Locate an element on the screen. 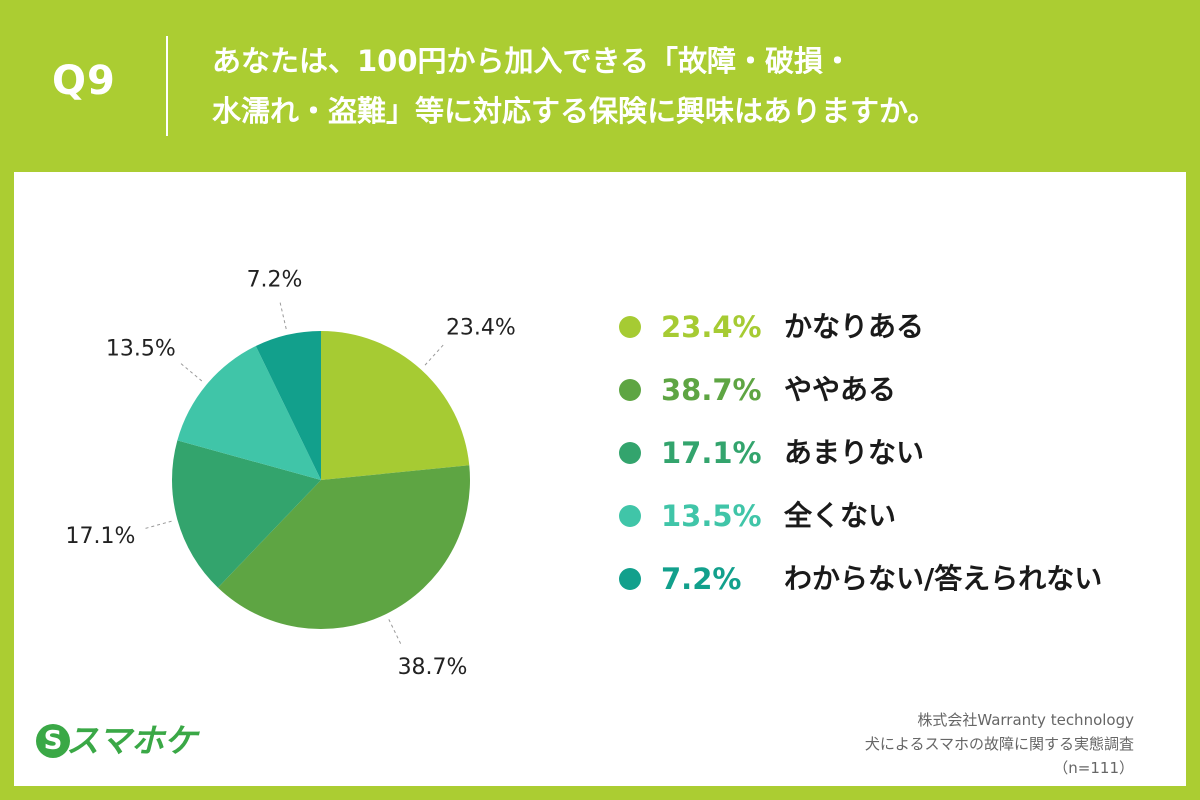 This screenshot has height=800, width=1200. source-line-2: 犬によるスマホの故障に関する実態調査 is located at coordinates (999, 744).